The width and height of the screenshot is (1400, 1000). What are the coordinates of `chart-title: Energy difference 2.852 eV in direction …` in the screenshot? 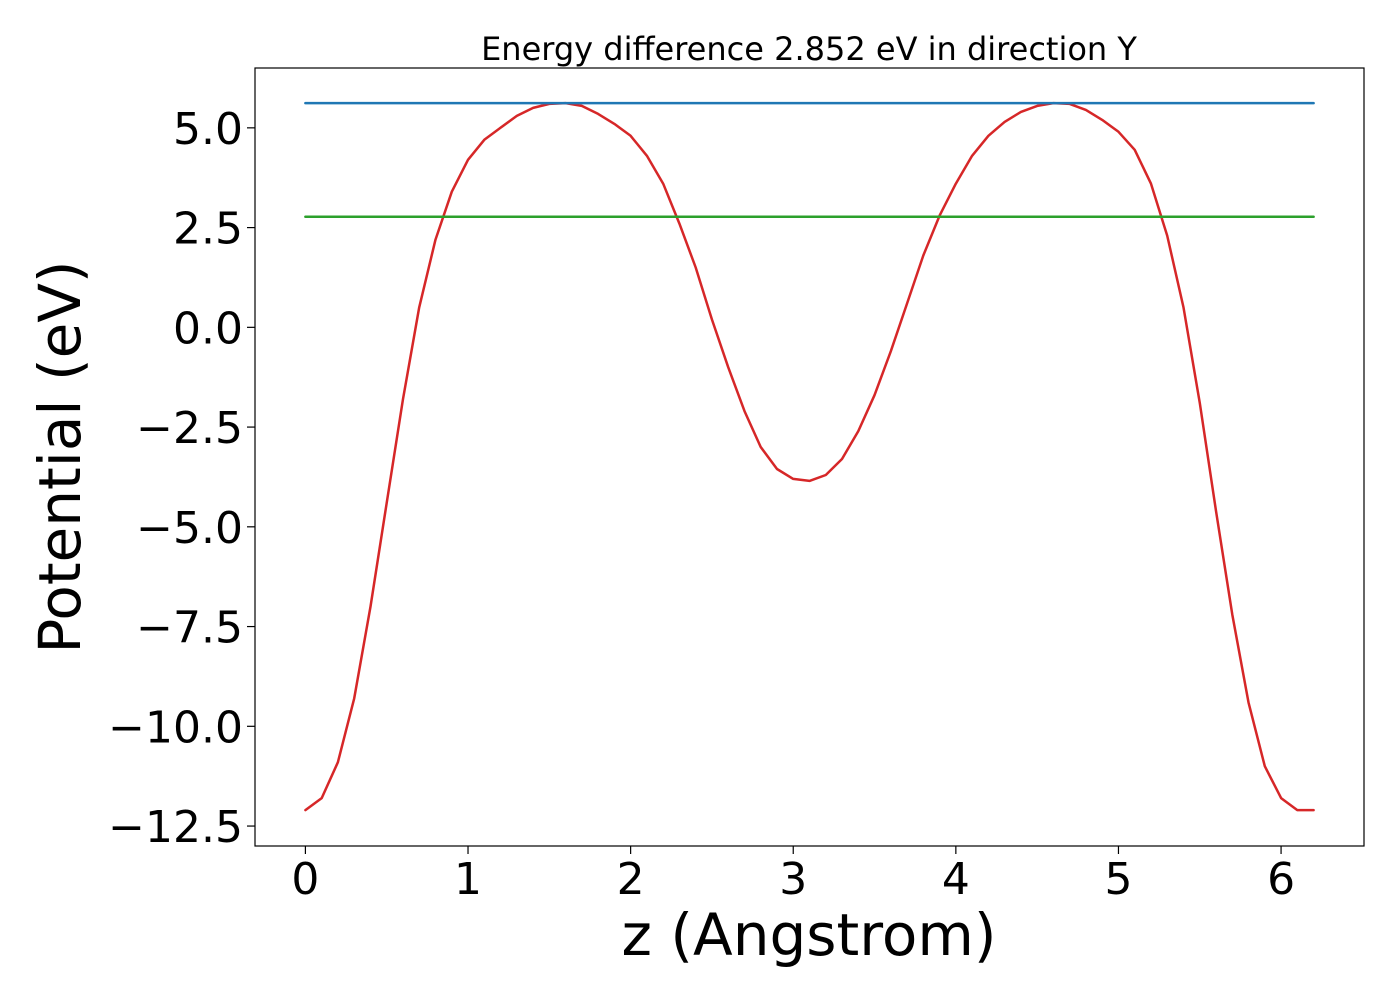 It's located at (809, 49).